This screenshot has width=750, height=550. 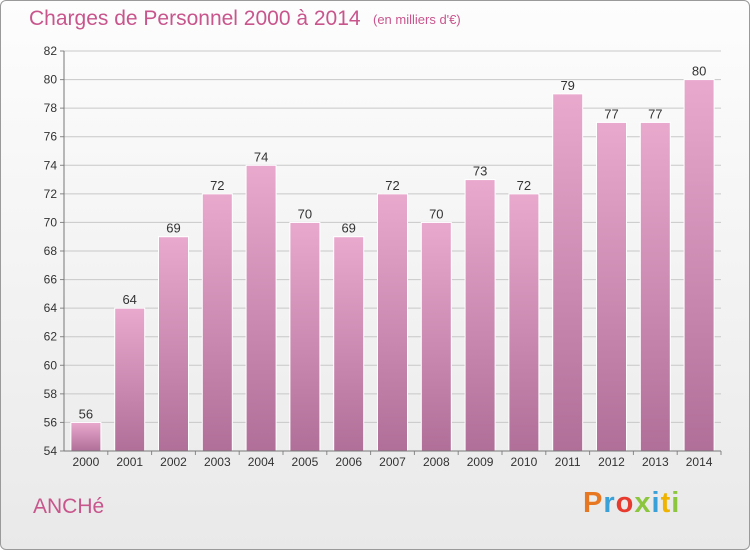 I want to click on x-tick-label-2000: 2000, so click(x=86, y=462).